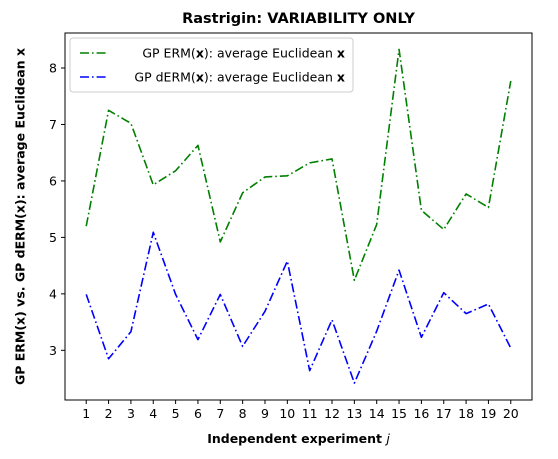  I want to click on y-tick-label: 4, so click(53, 293).